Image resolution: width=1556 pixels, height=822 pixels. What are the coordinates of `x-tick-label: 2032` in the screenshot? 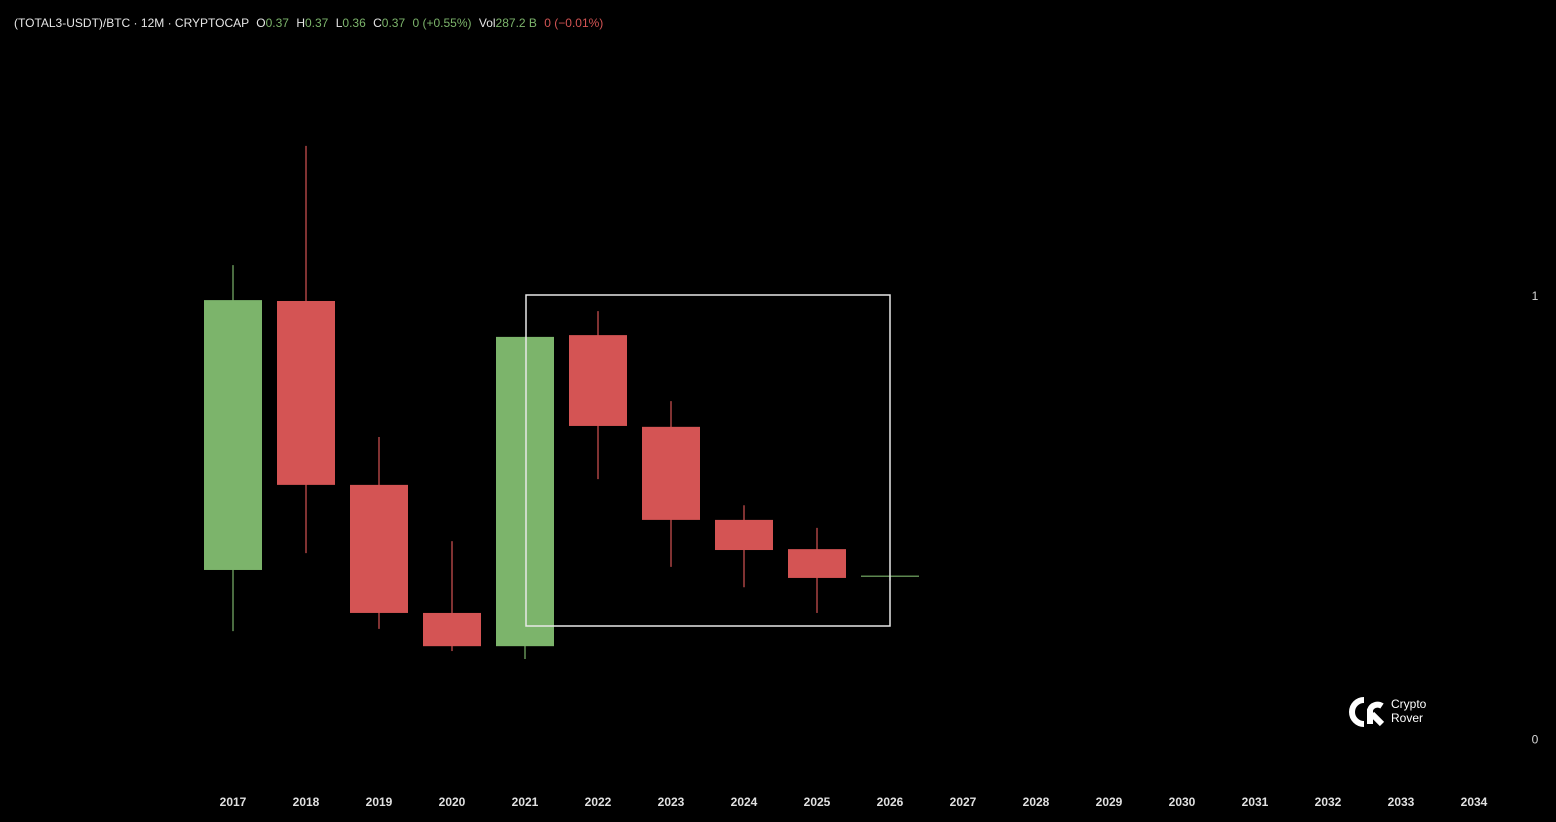 It's located at (1328, 802).